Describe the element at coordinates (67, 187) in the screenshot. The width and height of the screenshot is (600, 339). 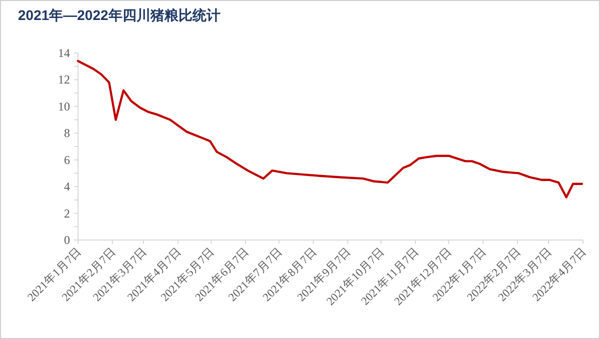
I see `y-tick-label: 4` at that location.